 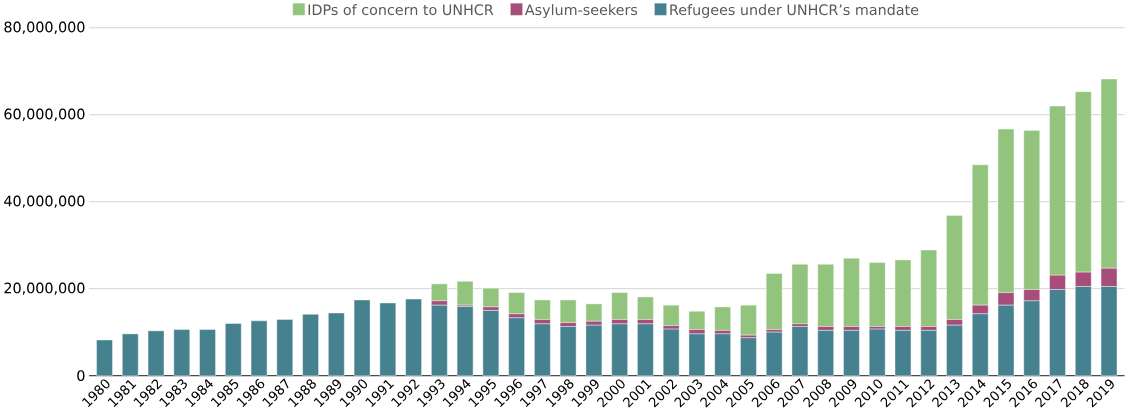 What do you see at coordinates (44, 27) in the screenshot?
I see `y-tick-label: 80,000,000` at bounding box center [44, 27].